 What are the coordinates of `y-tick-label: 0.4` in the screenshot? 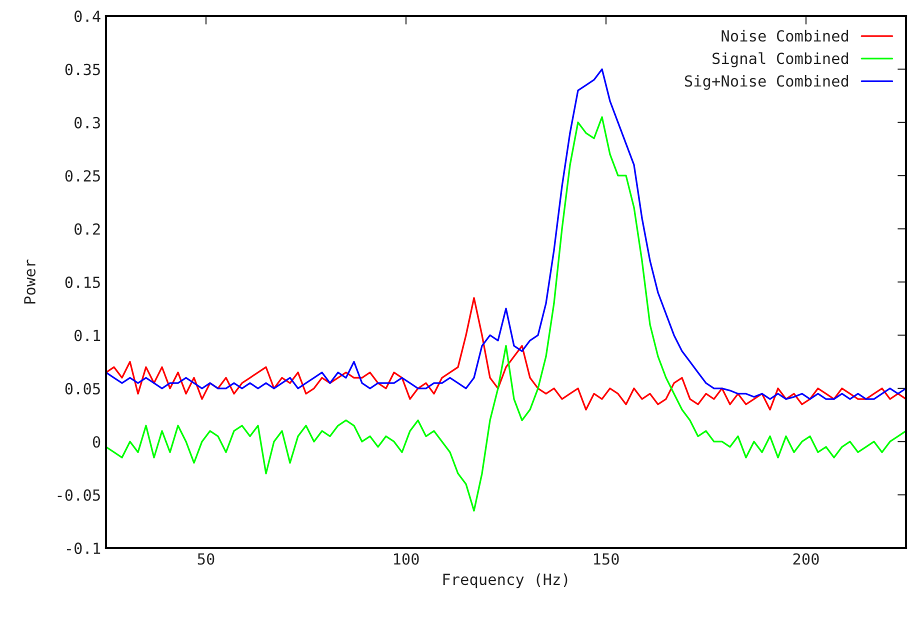 It's located at (87, 16).